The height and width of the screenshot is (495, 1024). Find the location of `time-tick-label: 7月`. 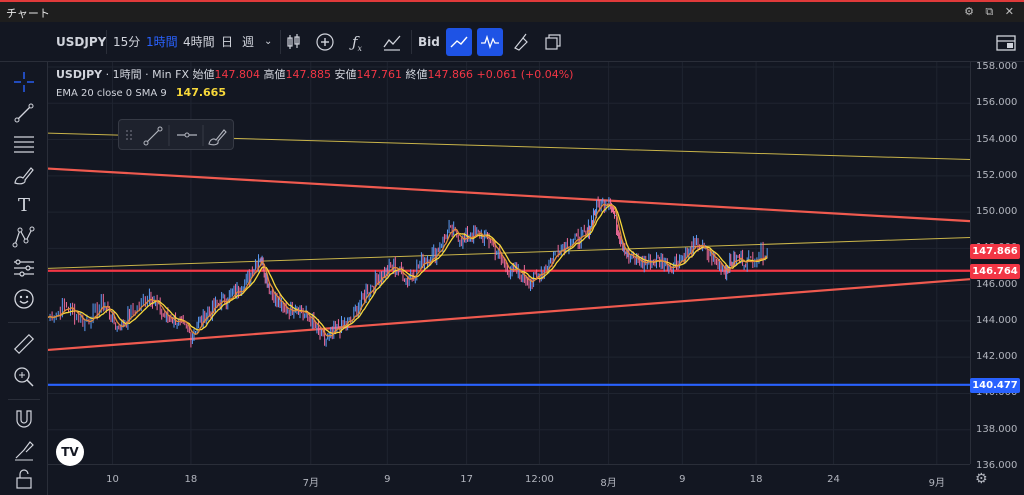

time-tick-label: 7月 is located at coordinates (310, 483).